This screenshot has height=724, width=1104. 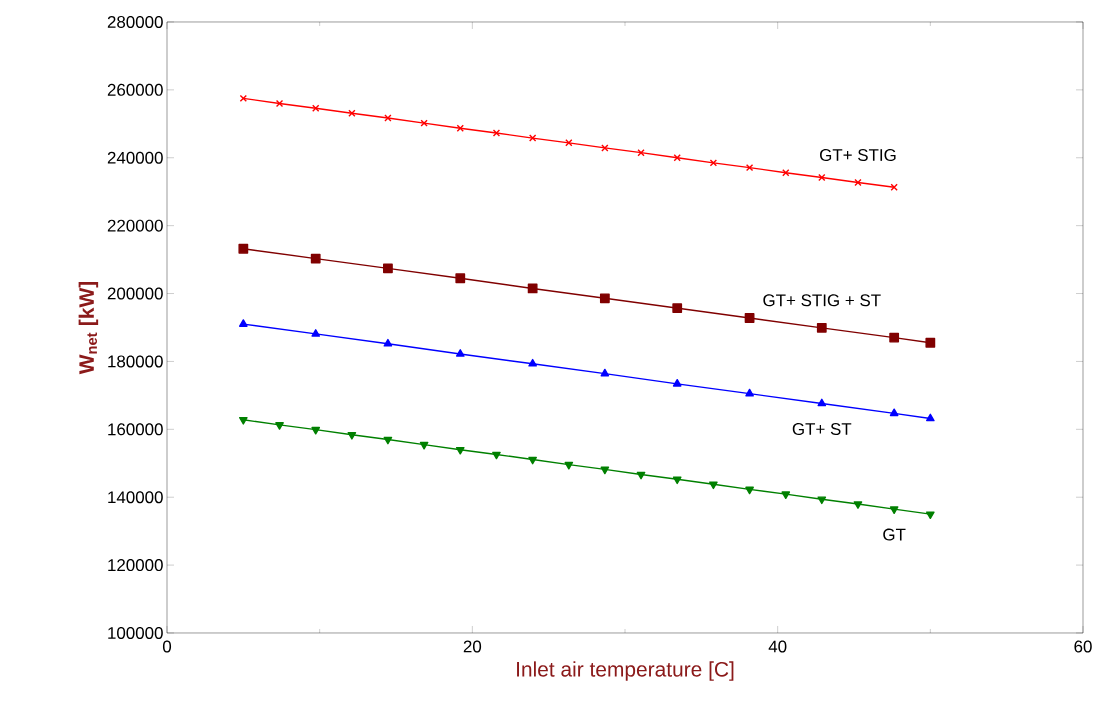 I want to click on series-label: GT+ STIG, so click(x=858, y=155).